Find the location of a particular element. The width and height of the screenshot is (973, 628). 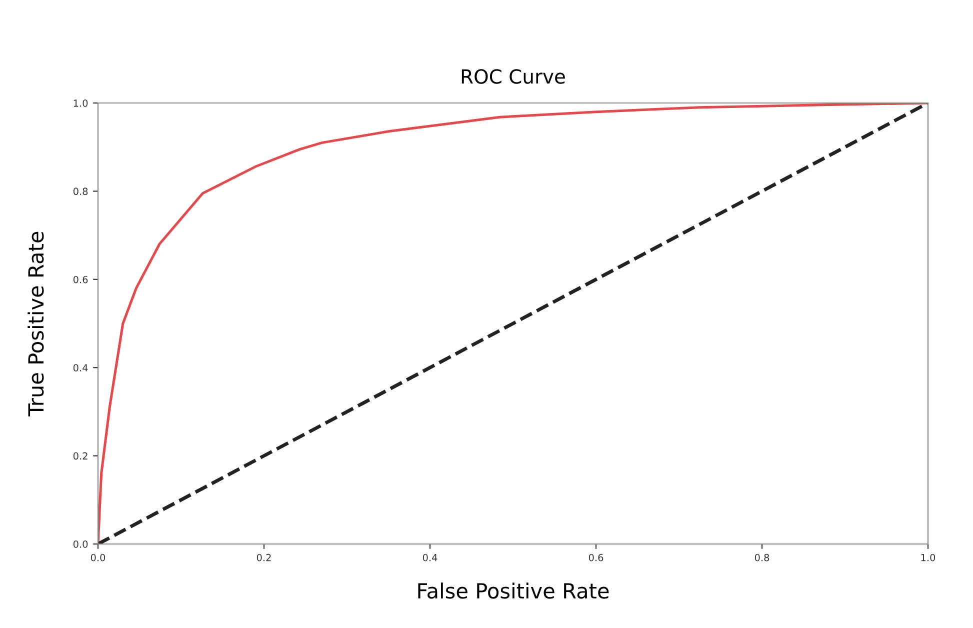

y-tick-label: 0.8 is located at coordinates (80, 192).